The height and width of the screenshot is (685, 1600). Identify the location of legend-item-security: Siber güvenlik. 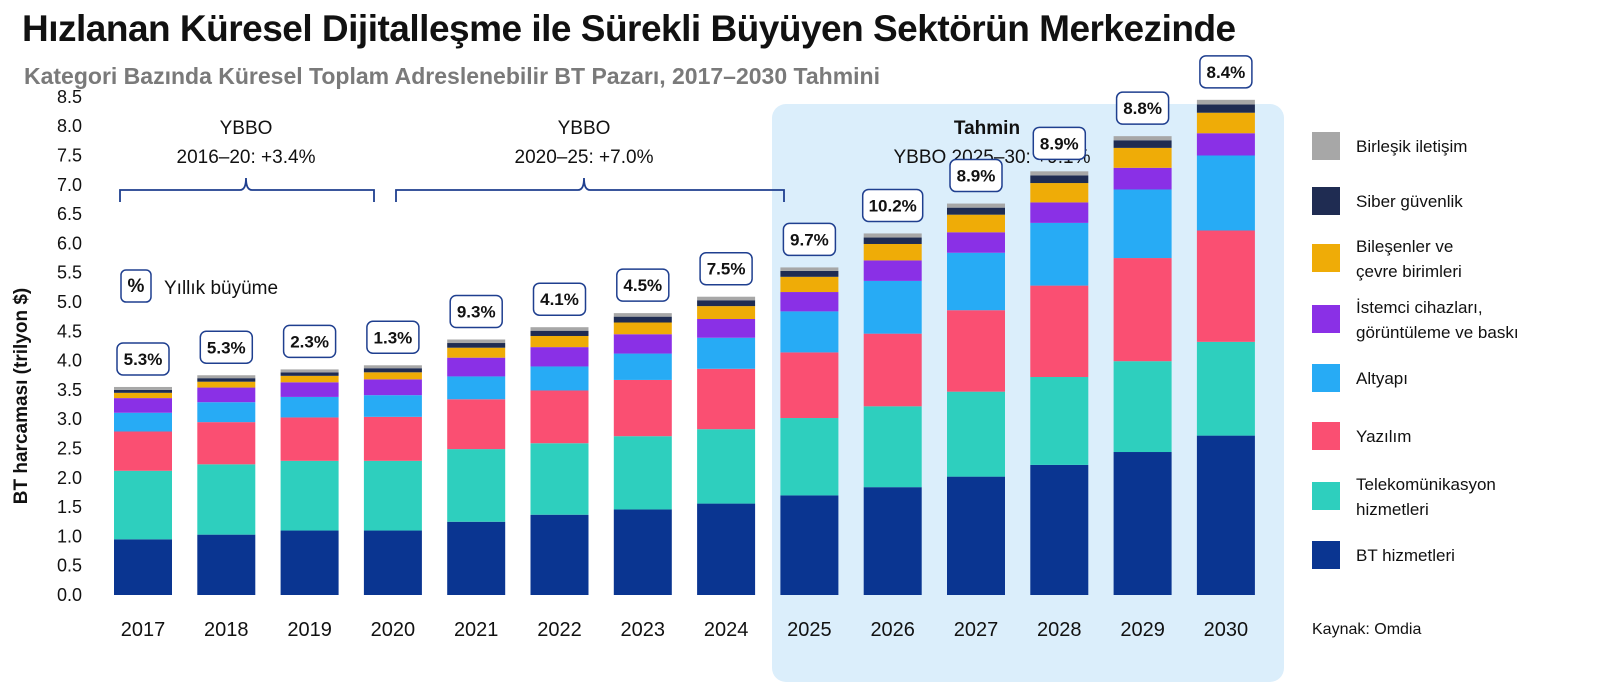
(1387, 201).